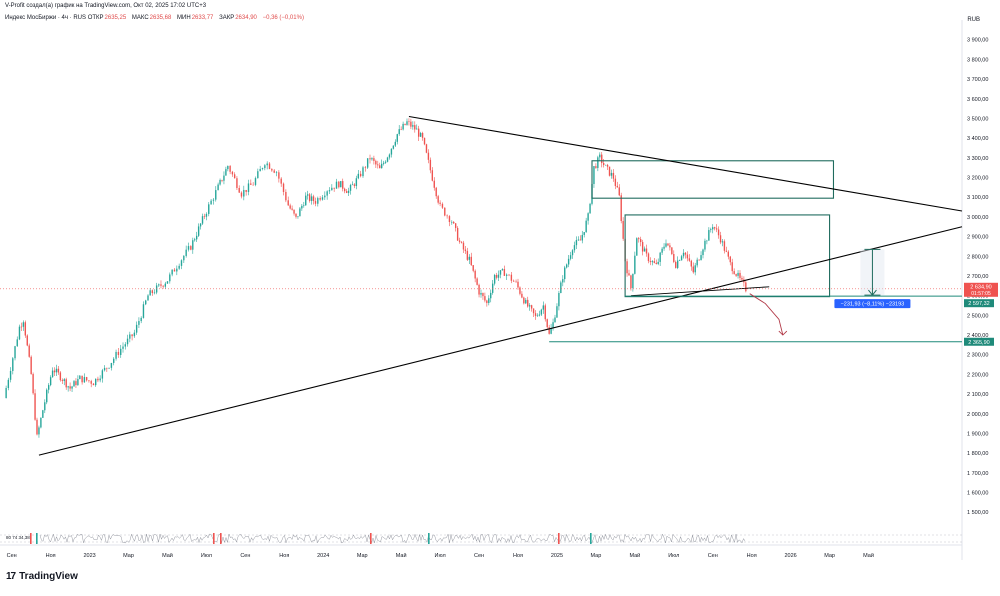 Image resolution: width=1000 pixels, height=596 pixels. Describe the element at coordinates (977, 139) in the screenshot. I see `y-tick-label: 3 400,00` at that location.